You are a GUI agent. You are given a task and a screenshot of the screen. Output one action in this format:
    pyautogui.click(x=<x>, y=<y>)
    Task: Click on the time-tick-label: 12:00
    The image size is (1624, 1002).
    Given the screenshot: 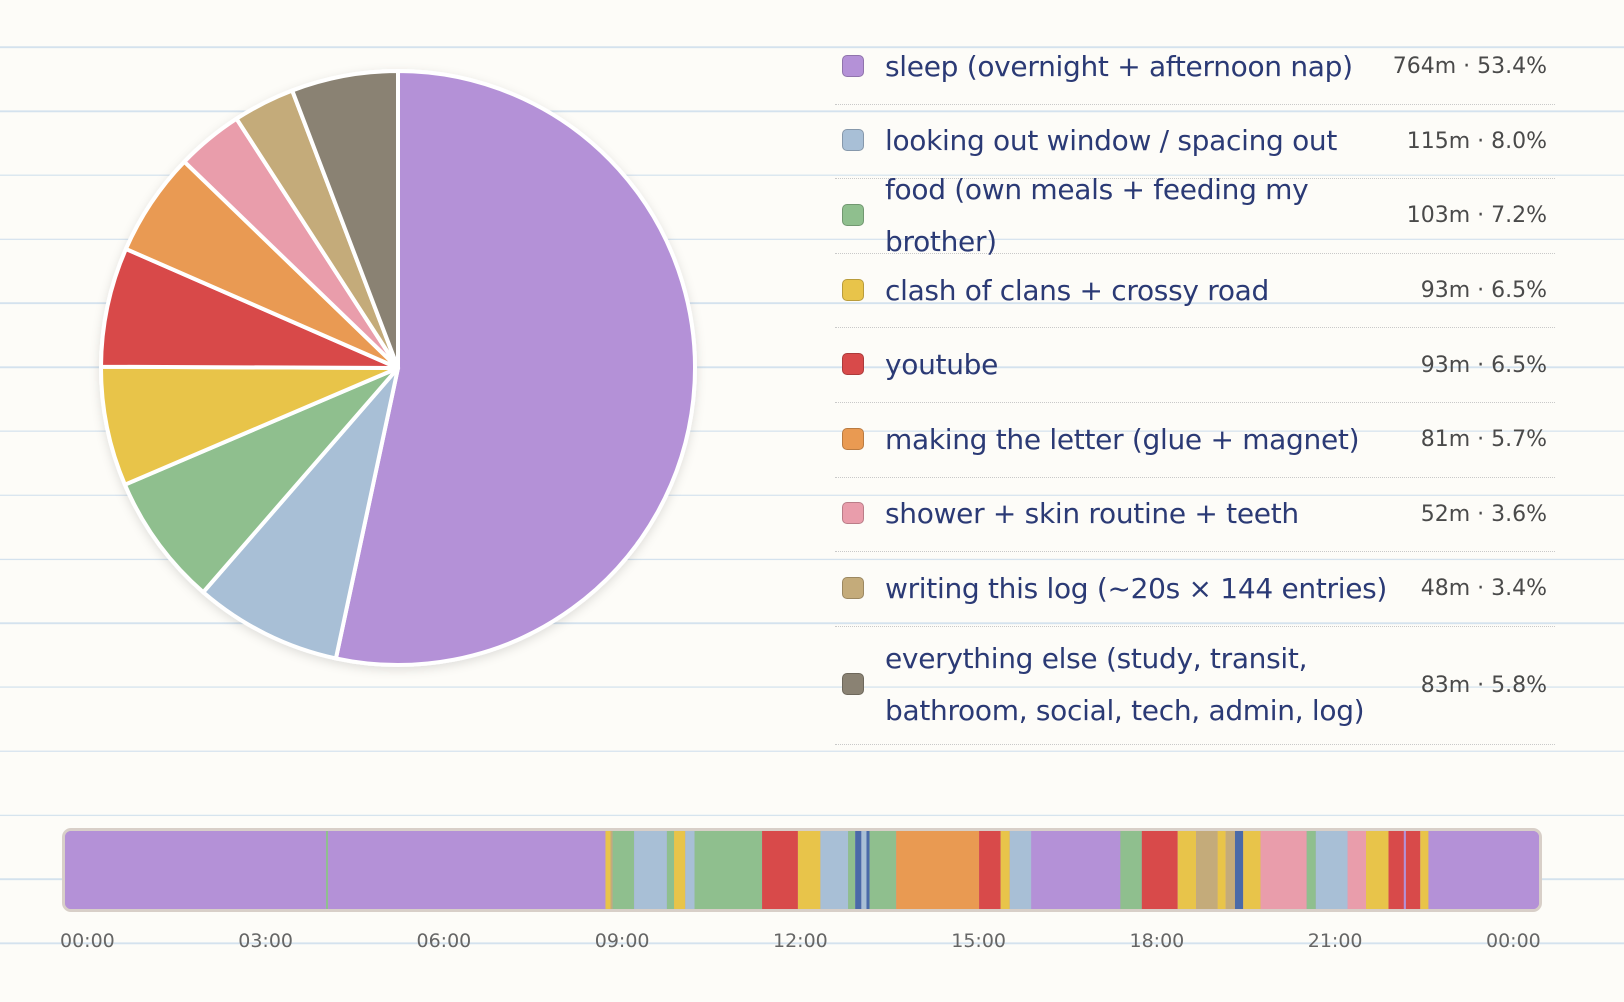 What is the action you would take?
    pyautogui.click(x=800, y=941)
    